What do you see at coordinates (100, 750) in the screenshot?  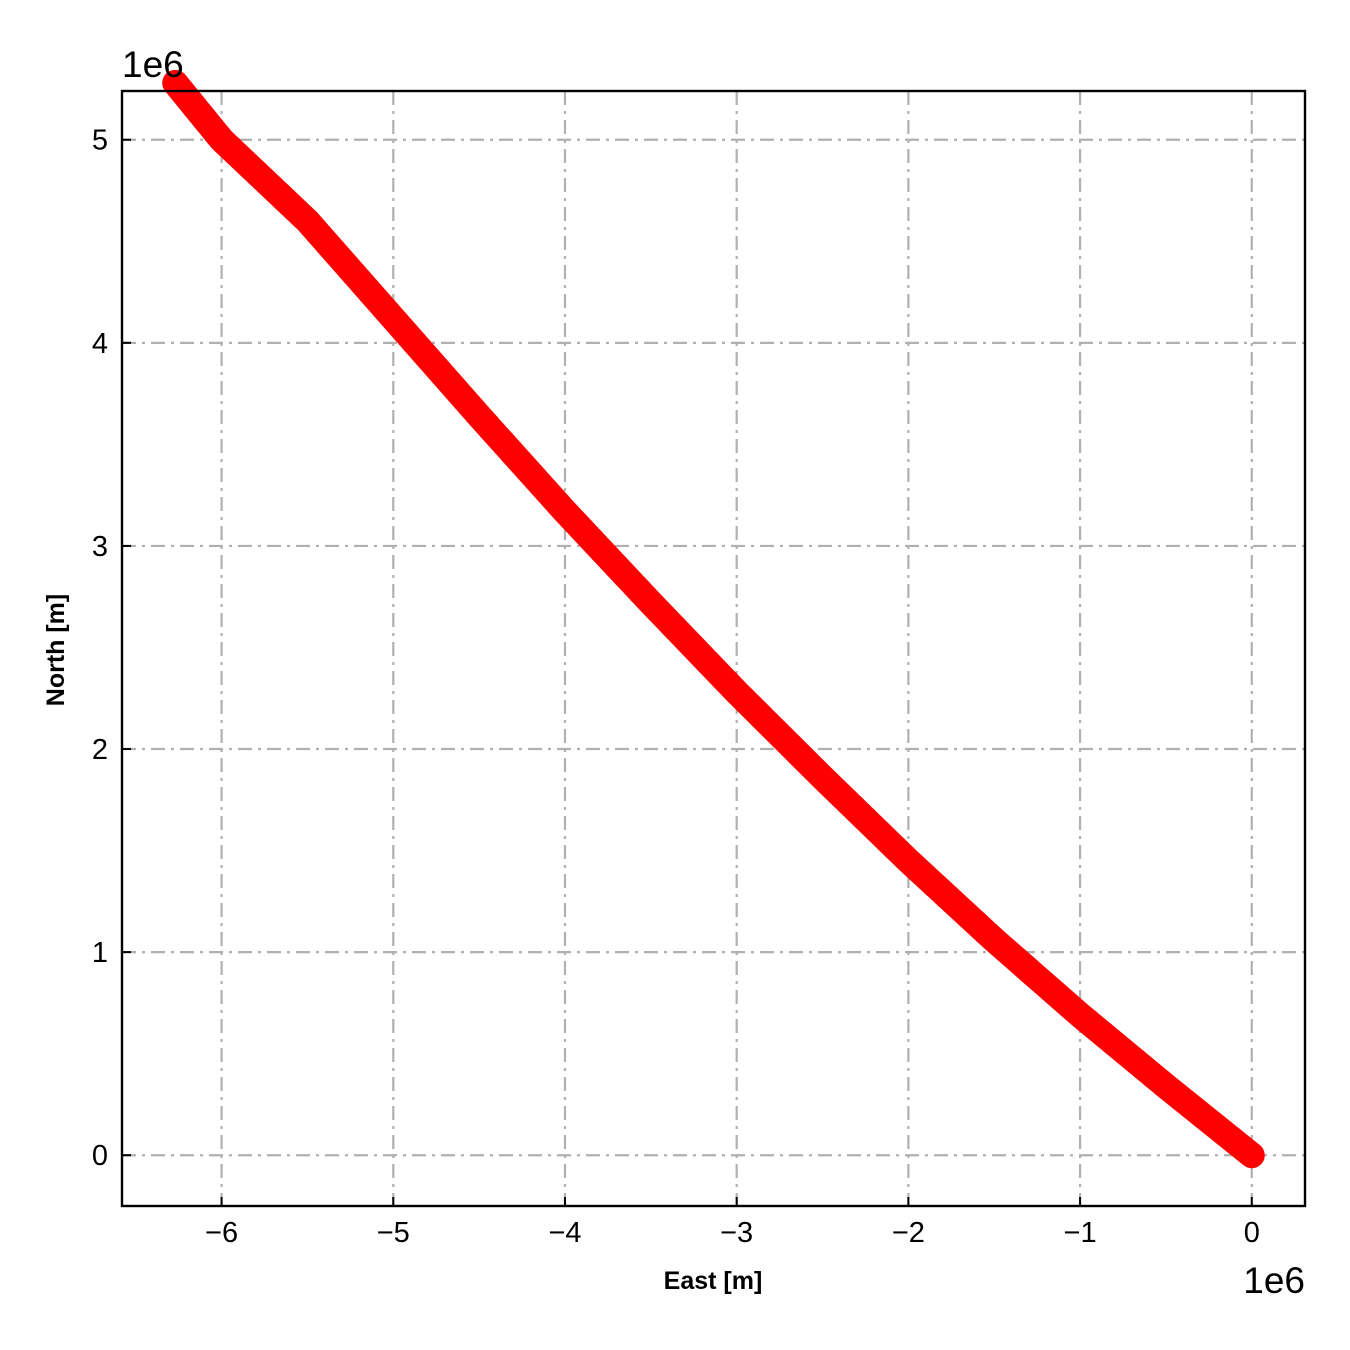 I see `y-tick-label: 2` at bounding box center [100, 750].